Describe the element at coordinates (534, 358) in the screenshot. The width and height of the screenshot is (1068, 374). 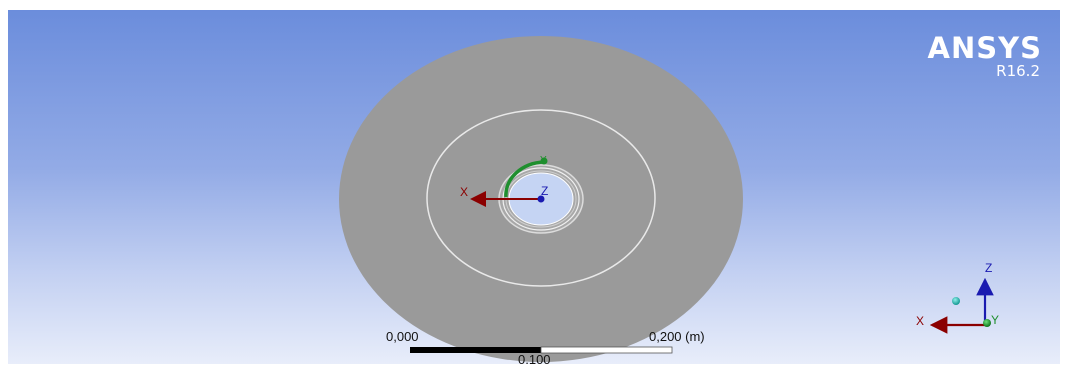
I see `scale-mid-label: 0,100` at that location.